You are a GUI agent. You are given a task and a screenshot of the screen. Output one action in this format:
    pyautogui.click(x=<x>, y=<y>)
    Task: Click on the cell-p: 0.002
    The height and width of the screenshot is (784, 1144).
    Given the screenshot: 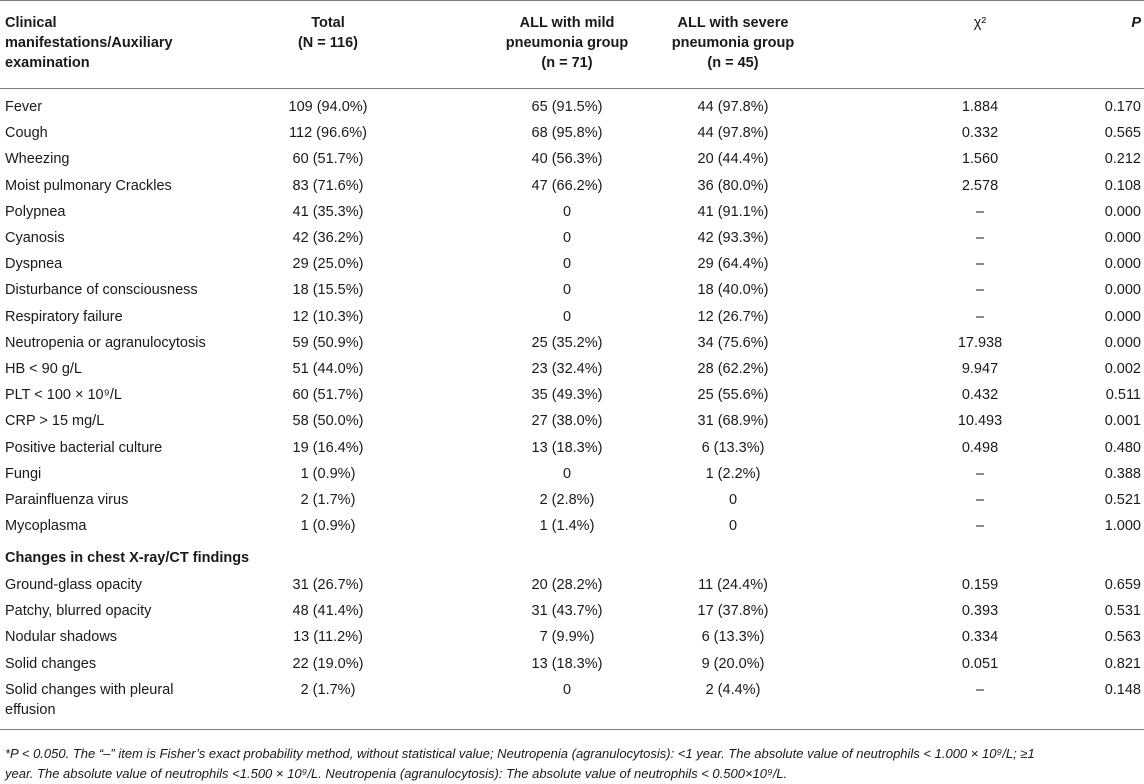 What is the action you would take?
    pyautogui.click(x=1122, y=369)
    